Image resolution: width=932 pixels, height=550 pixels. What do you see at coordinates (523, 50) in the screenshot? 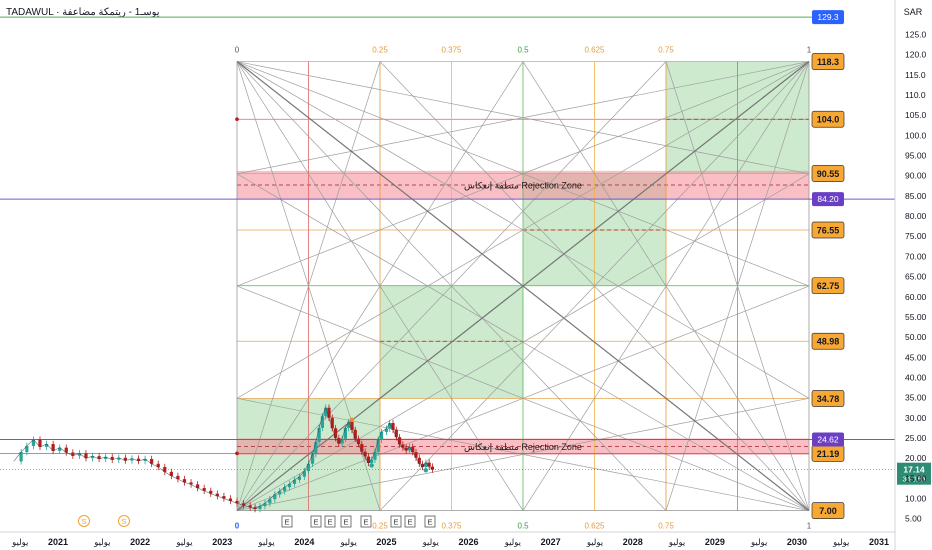
I see `fib-level-top: 0.5` at bounding box center [523, 50].